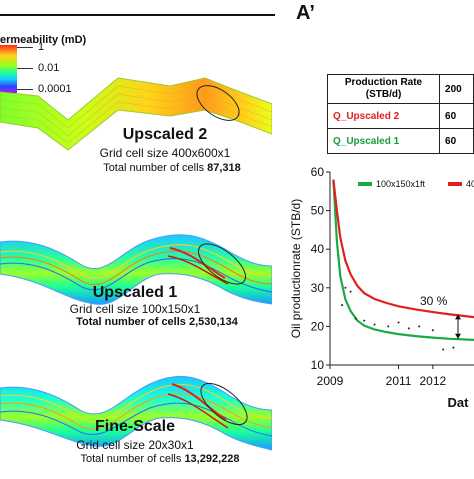 Image resolution: width=474 pixels, height=479 pixels. What do you see at coordinates (383, 89) in the screenshot?
I see `table-header: Production Rate (STB/d)` at bounding box center [383, 89].